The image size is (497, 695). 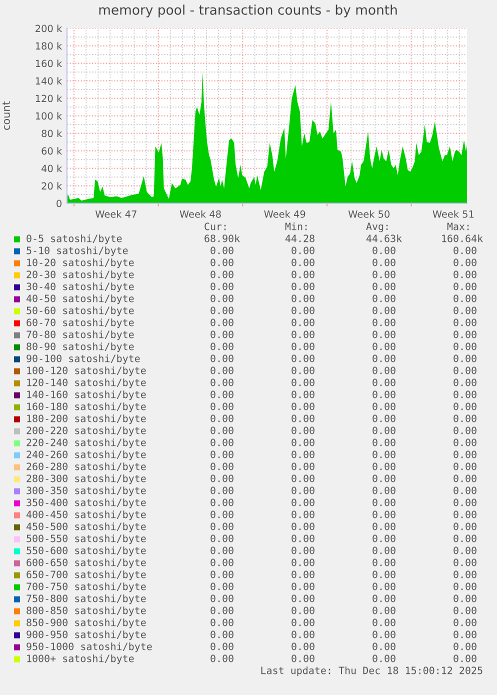 What do you see at coordinates (296, 226) in the screenshot?
I see `text: Min:` at bounding box center [296, 226].